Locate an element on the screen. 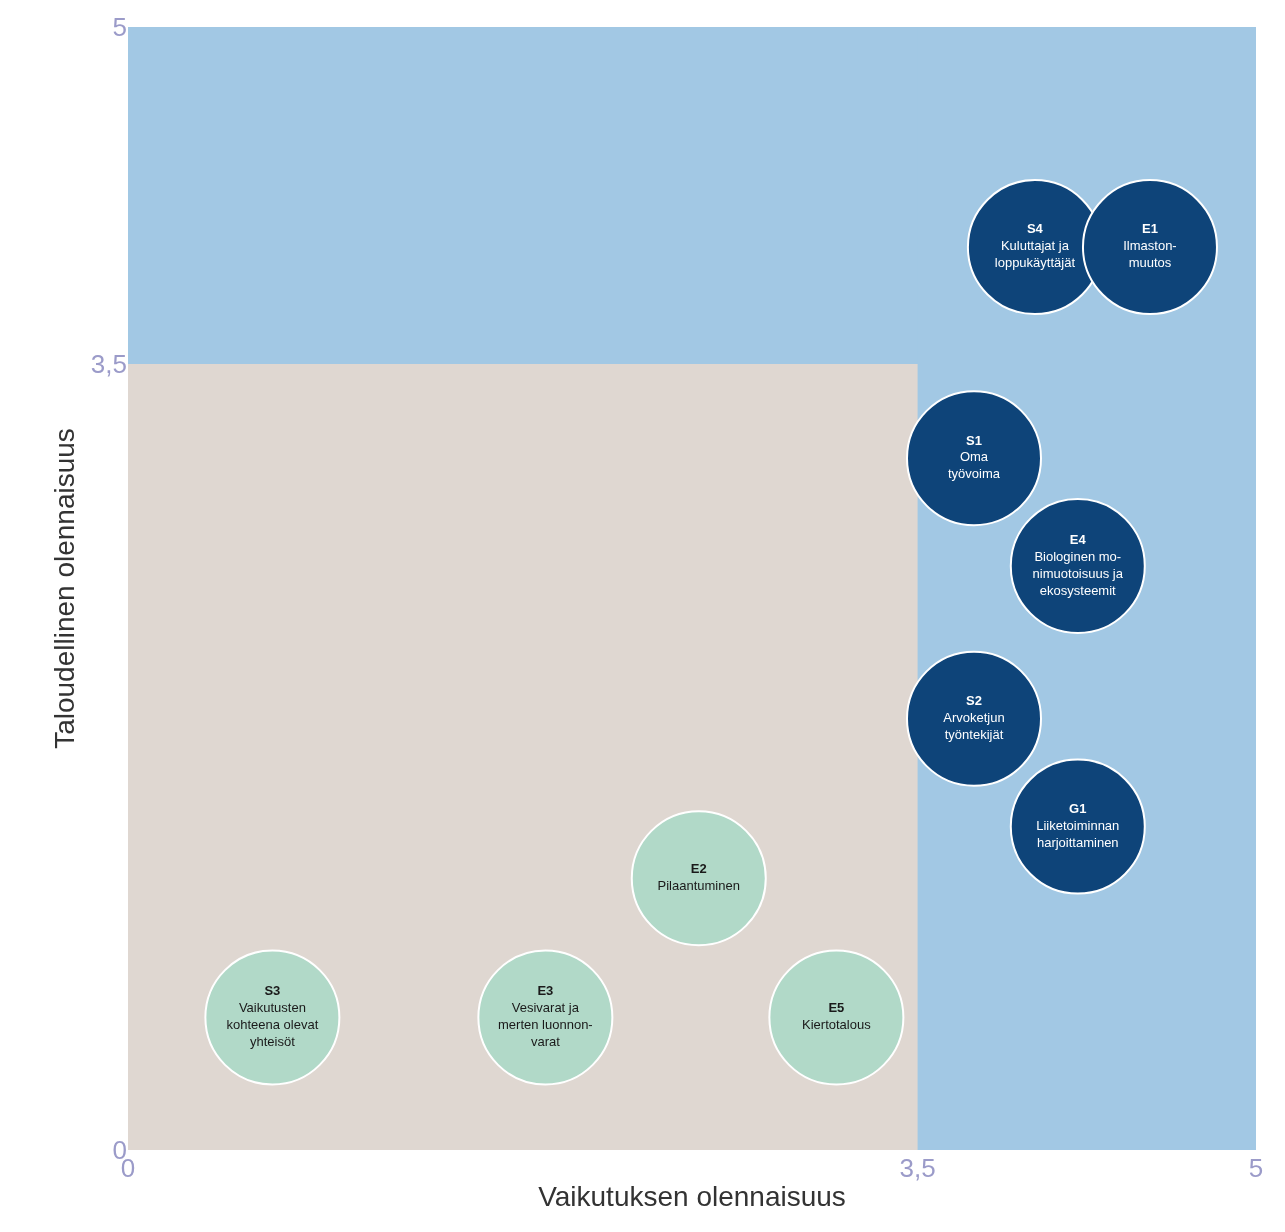  data-label: E2 Pilaantuminen is located at coordinates (698, 877).